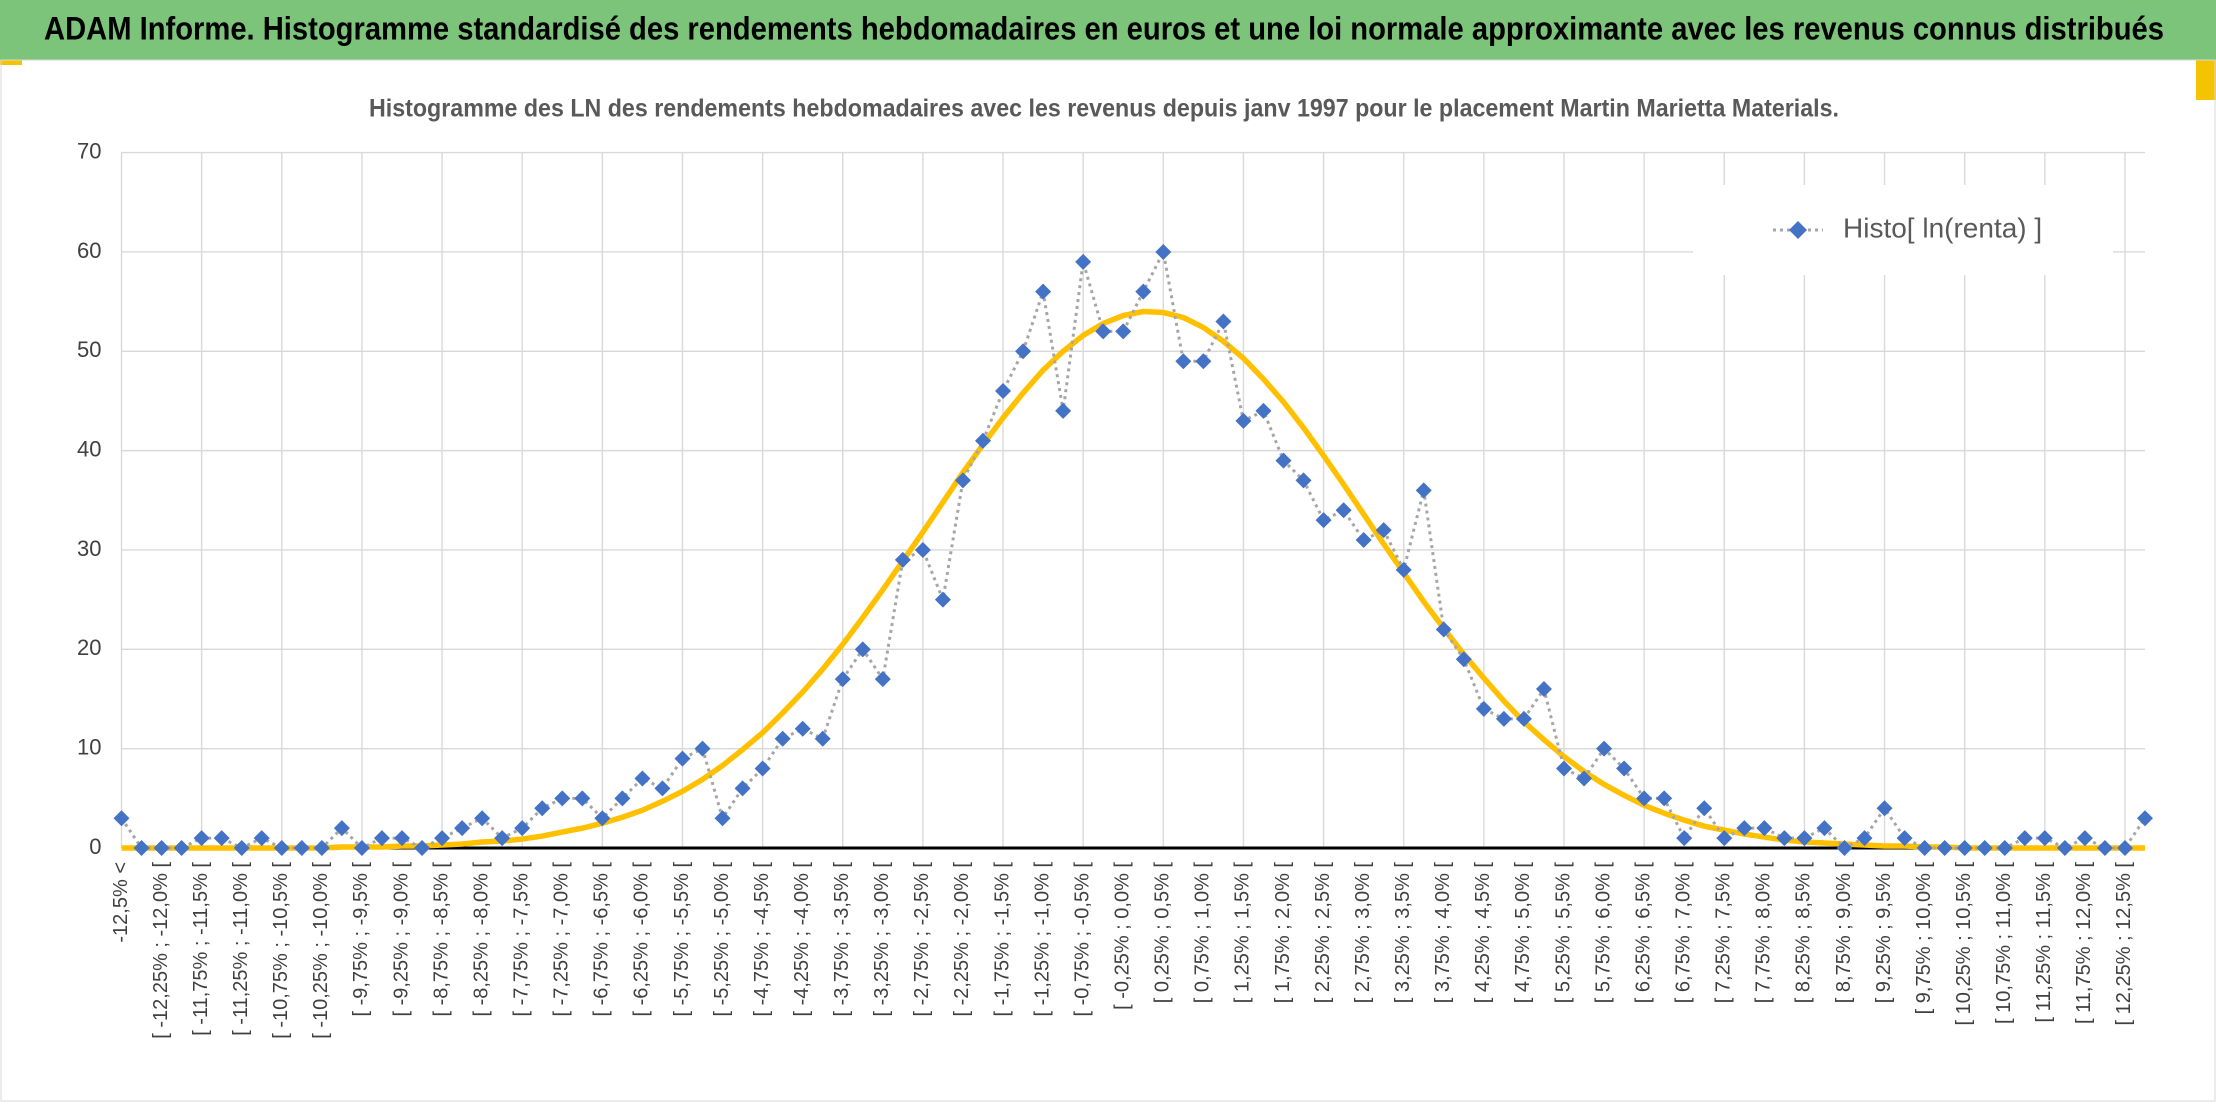 The height and width of the screenshot is (1107, 2216). Describe the element at coordinates (161, 950) in the screenshot. I see `x-tick-label: [ -12,25% ; -12,0% [` at that location.